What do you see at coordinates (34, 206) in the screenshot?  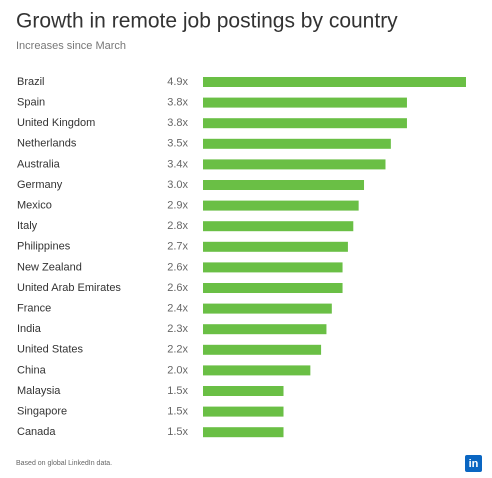 I see `category-label: Mexico` at bounding box center [34, 206].